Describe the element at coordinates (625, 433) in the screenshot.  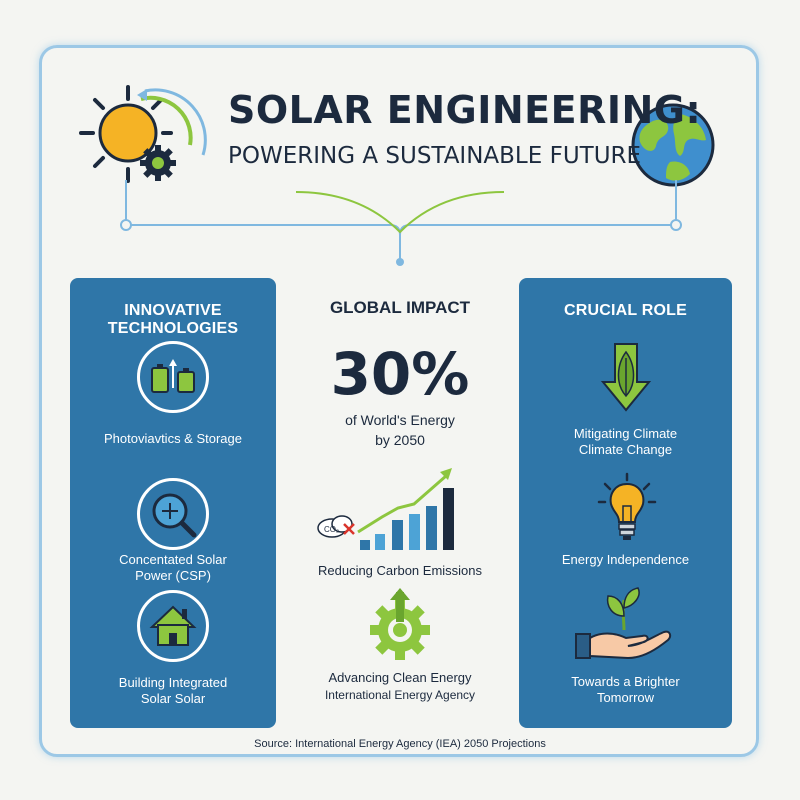
I see `mitigating-line1: Mitigating Climate` at that location.